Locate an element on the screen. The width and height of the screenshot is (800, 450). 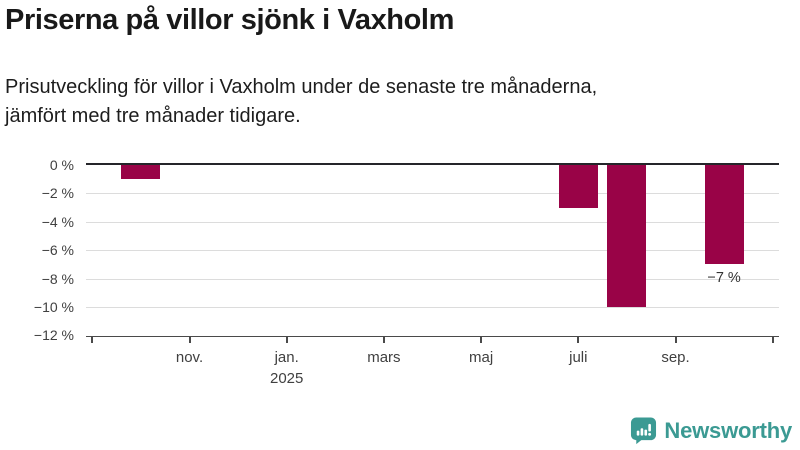
newsworthy-logo: Newsworthy is located at coordinates (711, 430).